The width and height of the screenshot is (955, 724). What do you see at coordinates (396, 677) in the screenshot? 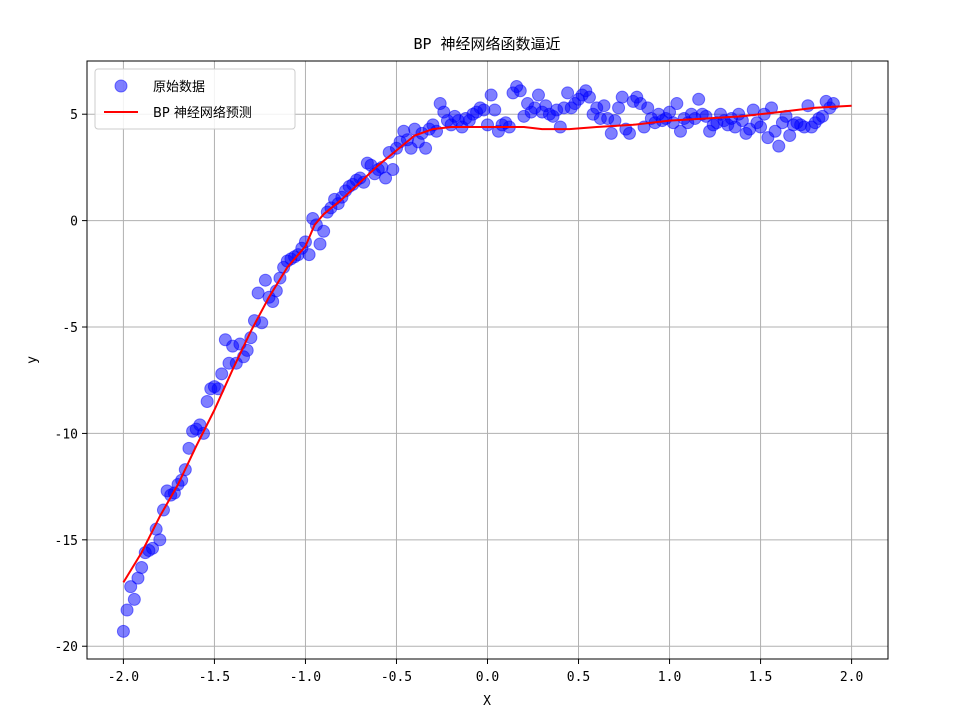
I see `x-tick-label: -0.5` at bounding box center [396, 677].